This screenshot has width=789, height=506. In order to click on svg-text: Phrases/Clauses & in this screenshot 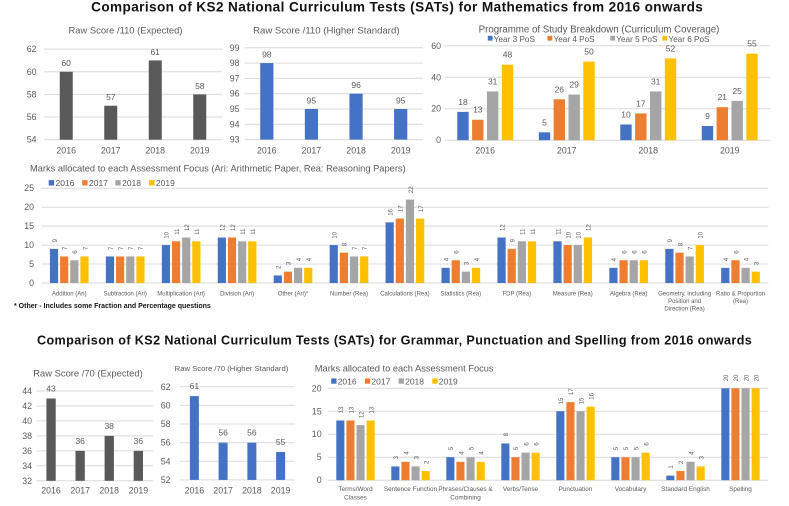, I will do `click(465, 489)`.